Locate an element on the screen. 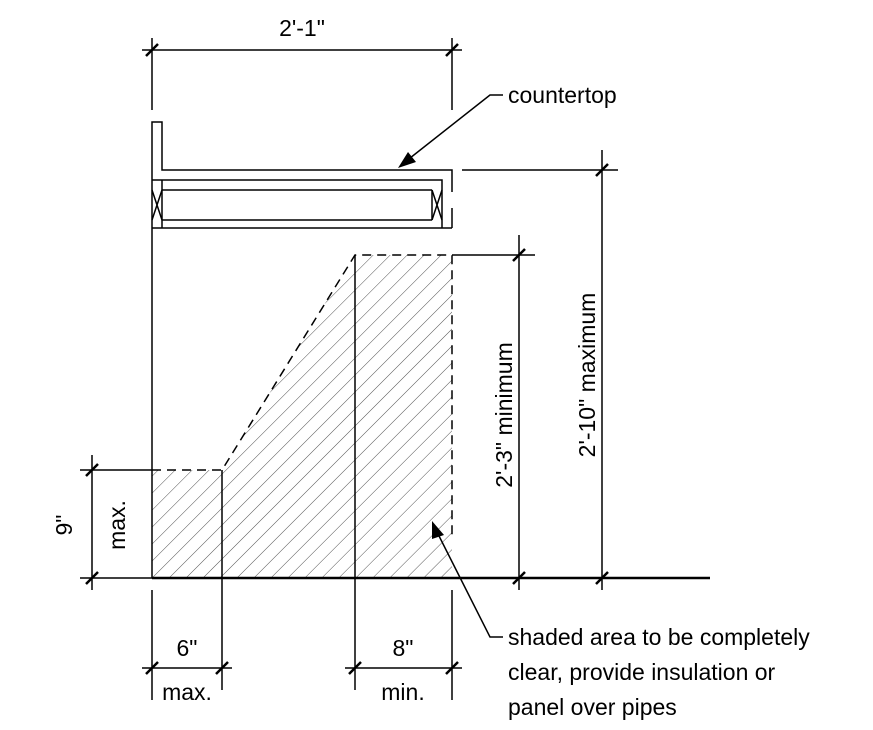 The width and height of the screenshot is (873, 730). dimension-label: 8" is located at coordinates (403, 648).